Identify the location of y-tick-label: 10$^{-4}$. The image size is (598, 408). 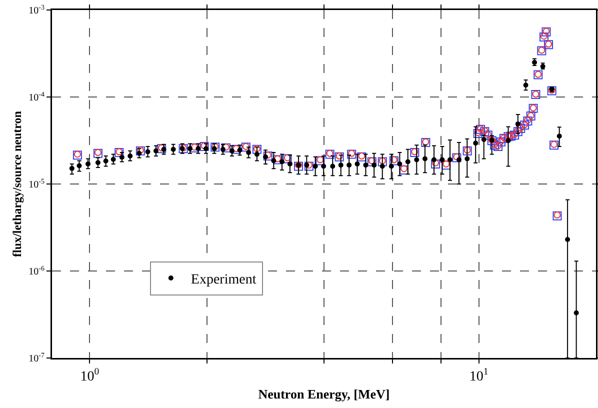
(36, 97).